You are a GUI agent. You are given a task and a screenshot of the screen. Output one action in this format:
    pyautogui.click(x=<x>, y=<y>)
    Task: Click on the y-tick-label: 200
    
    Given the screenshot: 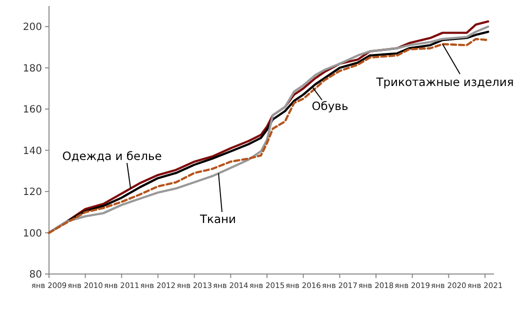 What is the action you would take?
    pyautogui.click(x=32, y=28)
    